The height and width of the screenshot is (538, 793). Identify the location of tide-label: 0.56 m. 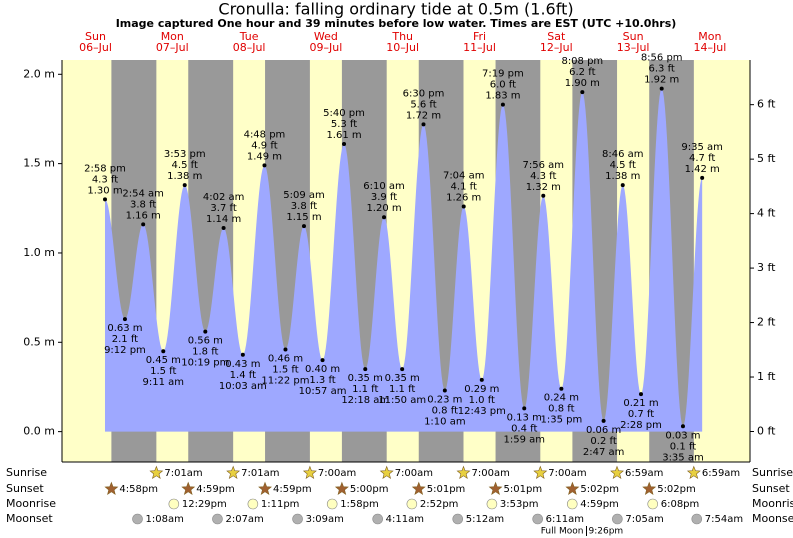
(205, 341).